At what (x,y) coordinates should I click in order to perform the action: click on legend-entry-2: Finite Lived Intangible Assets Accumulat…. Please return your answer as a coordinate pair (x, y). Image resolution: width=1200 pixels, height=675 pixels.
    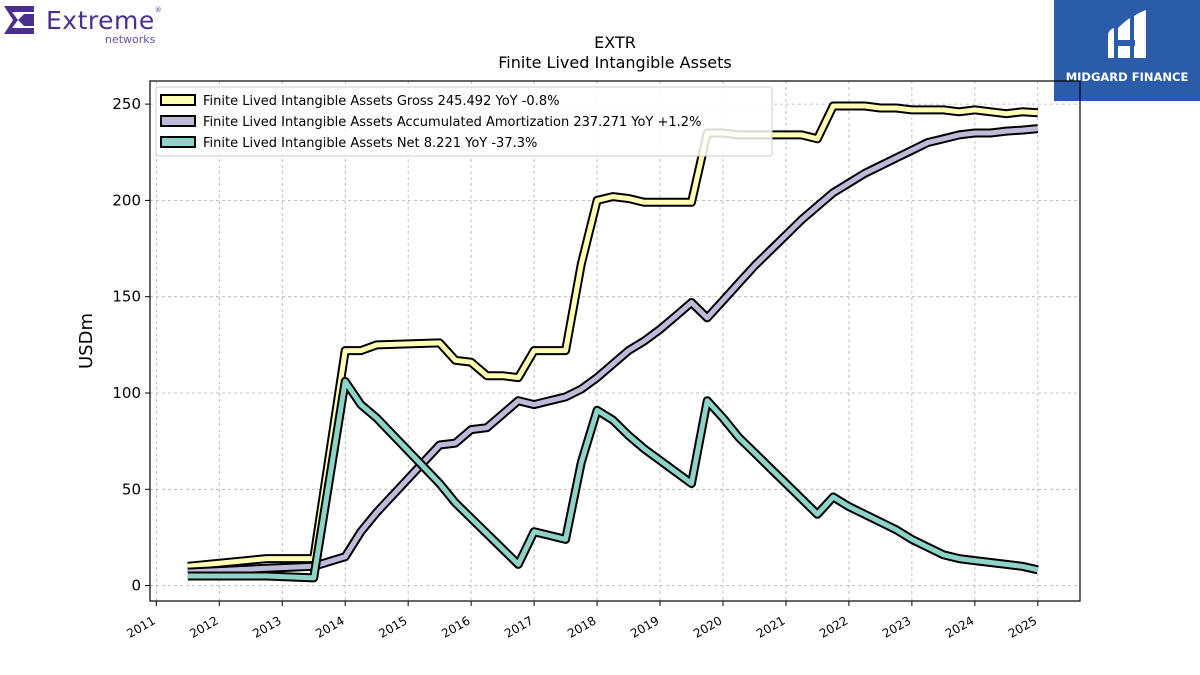
    Looking at the image, I should click on (452, 122).